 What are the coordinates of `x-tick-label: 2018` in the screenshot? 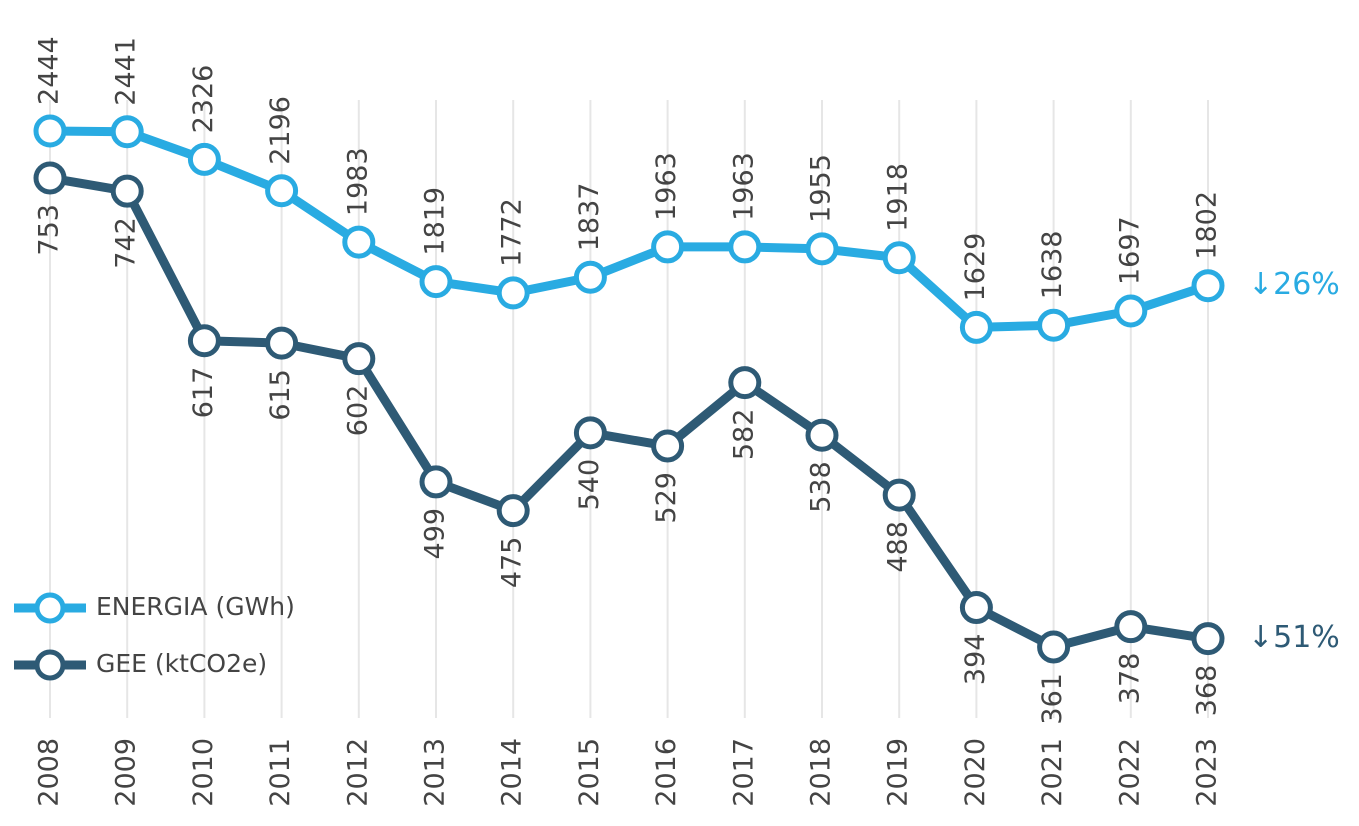 It's located at (821, 772).